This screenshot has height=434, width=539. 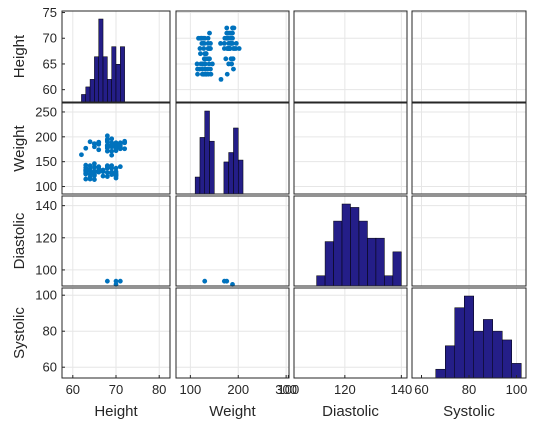 What do you see at coordinates (232, 241) in the screenshot?
I see `panel-diastolic-vs-weight` at bounding box center [232, 241].